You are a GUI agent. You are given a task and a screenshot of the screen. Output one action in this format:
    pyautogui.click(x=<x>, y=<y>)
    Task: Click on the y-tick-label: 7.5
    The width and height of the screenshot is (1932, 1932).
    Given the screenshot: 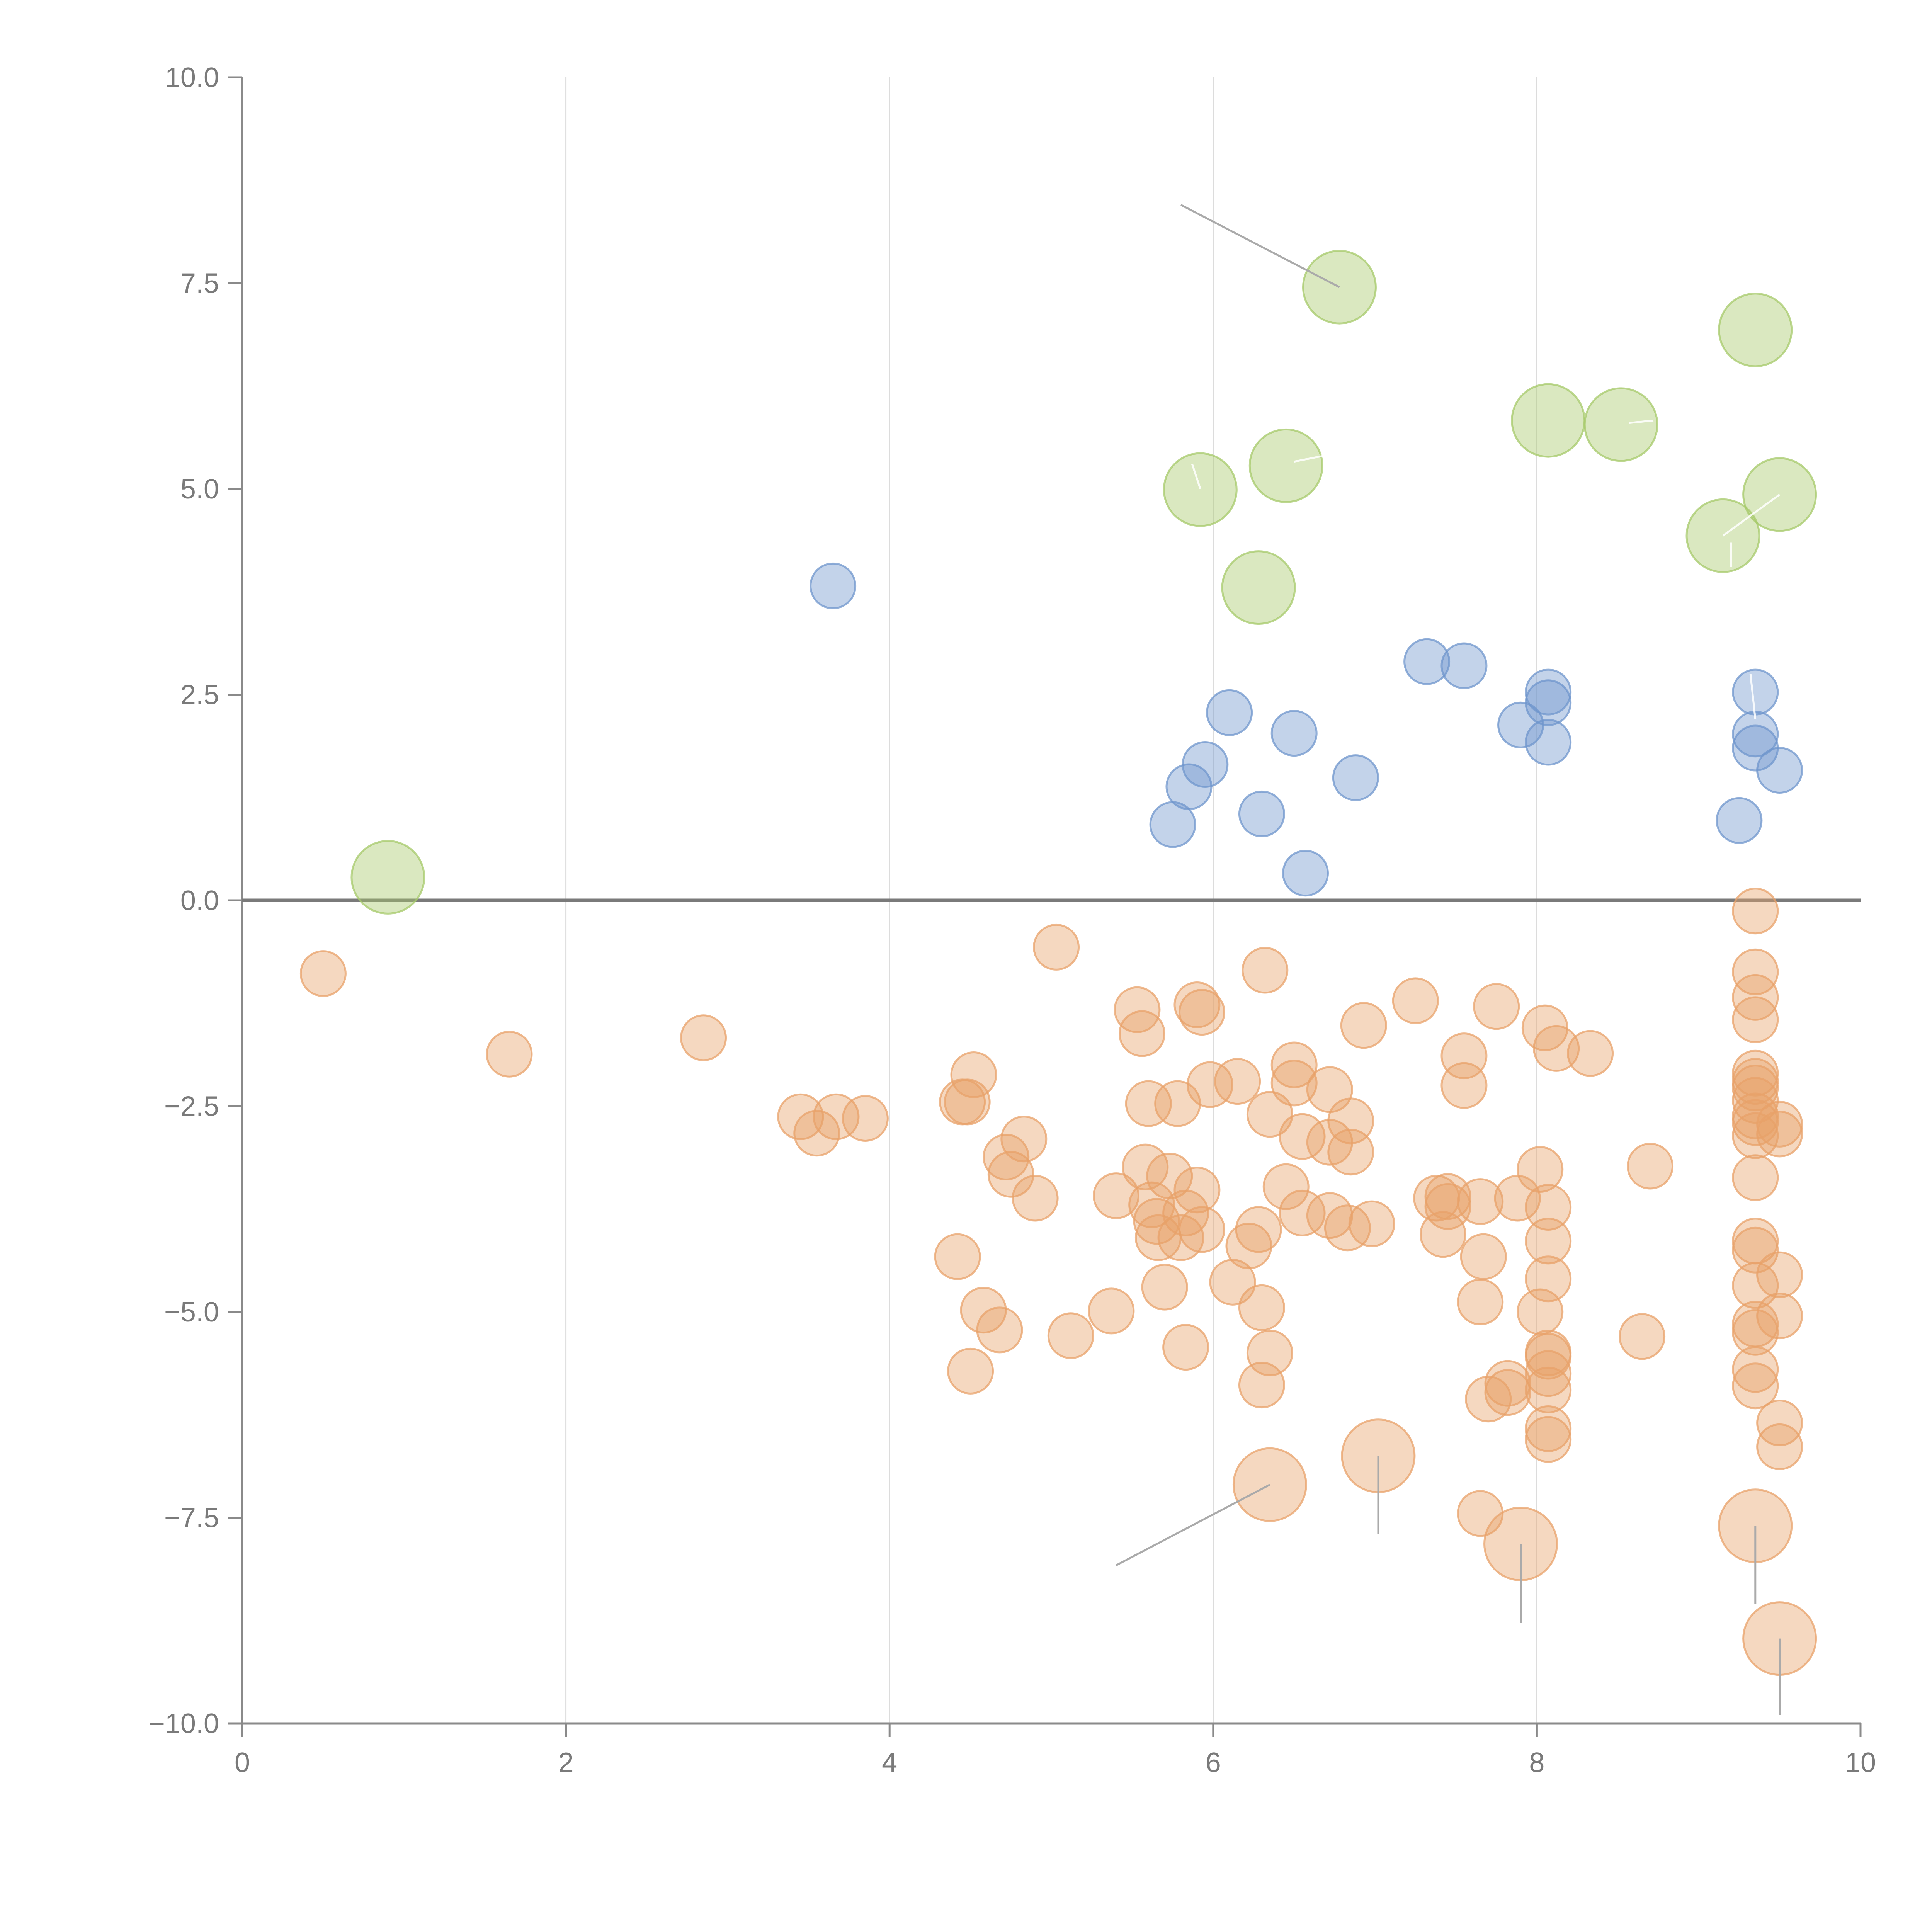 What is the action you would take?
    pyautogui.click(x=200, y=284)
    